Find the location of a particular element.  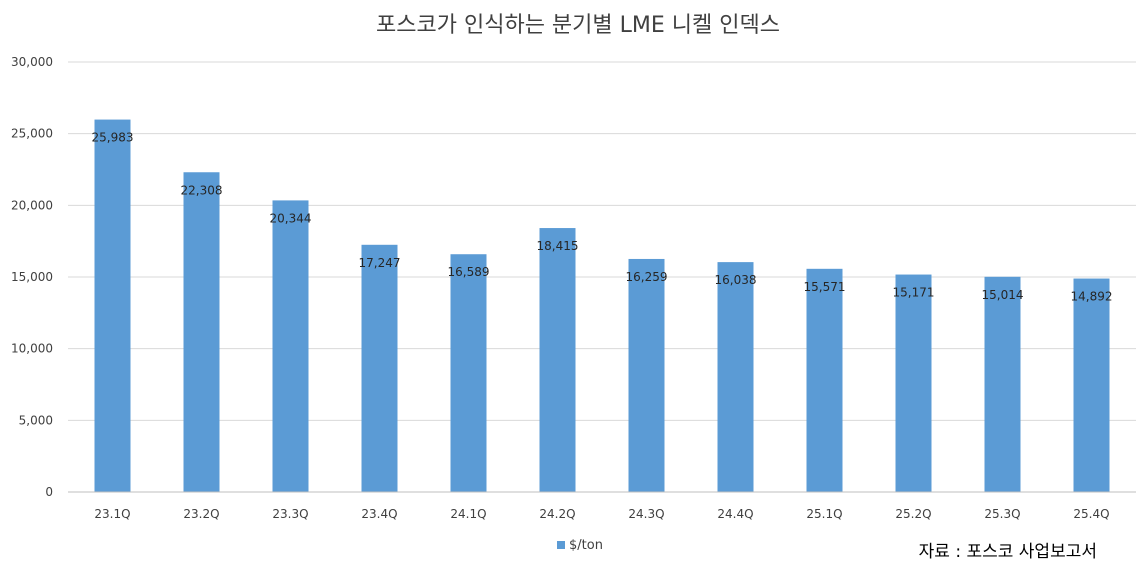

data-label: 16,589 is located at coordinates (469, 272).